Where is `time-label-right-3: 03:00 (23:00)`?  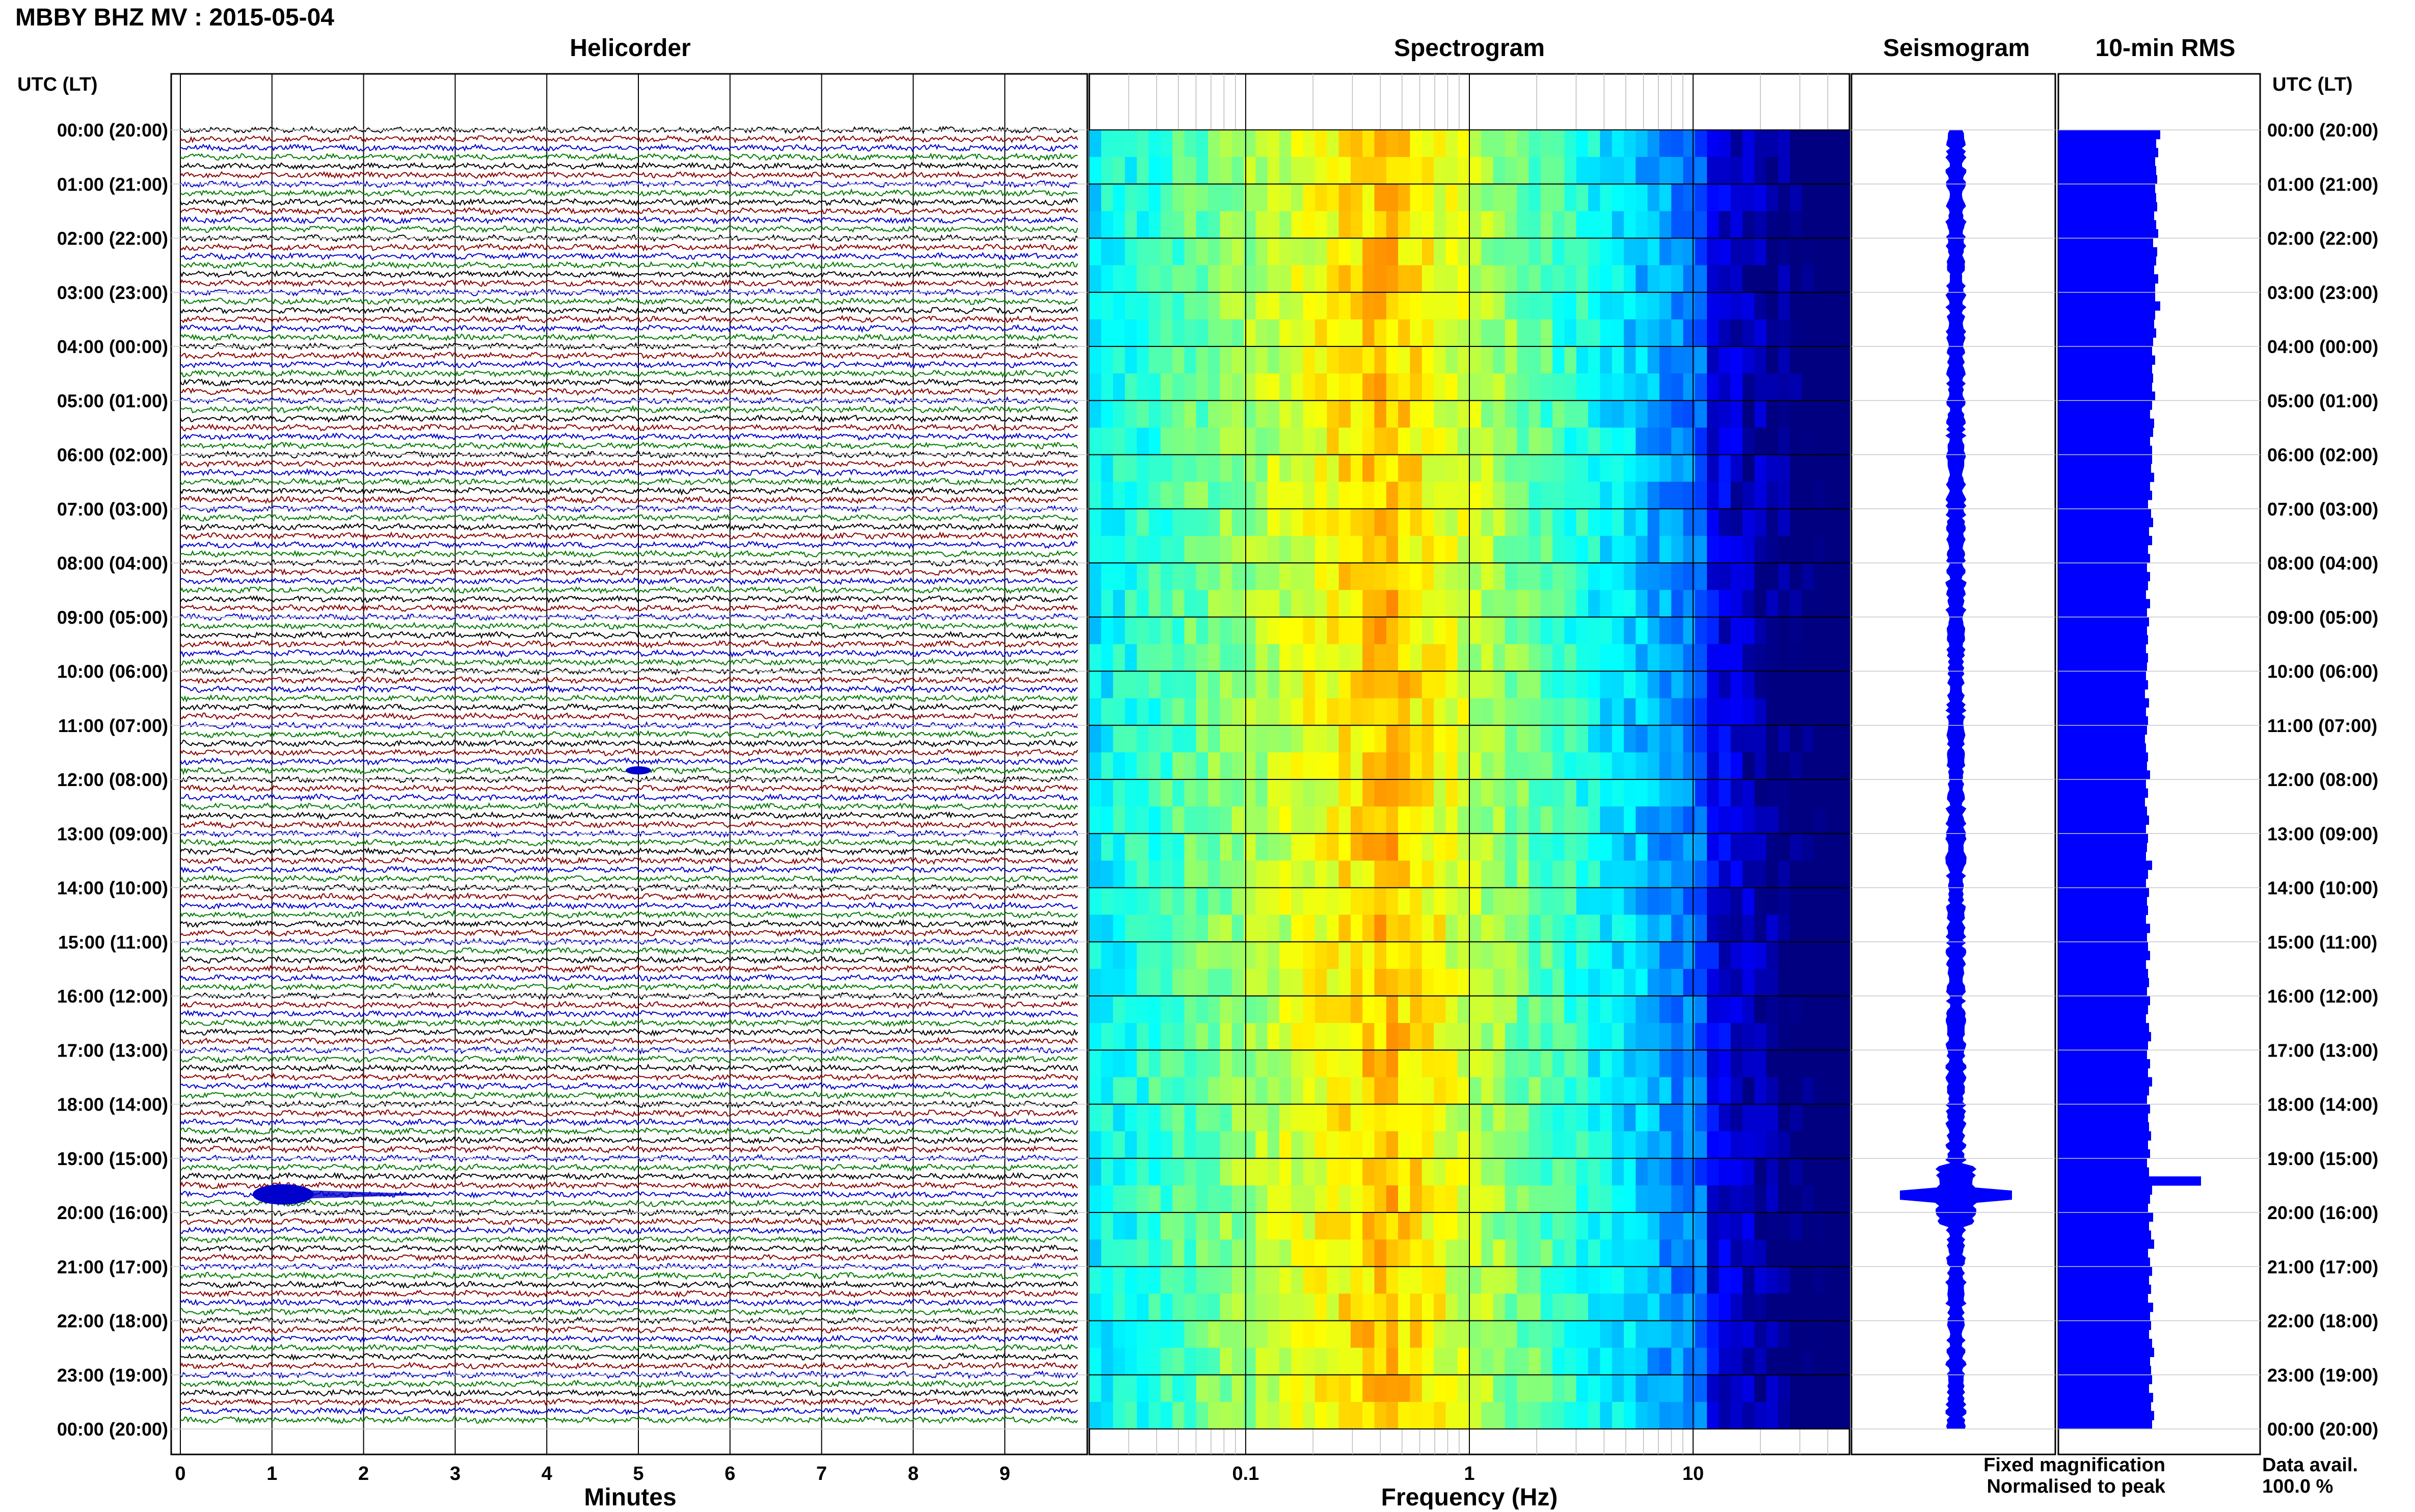
time-label-right-3: 03:00 (23:00) is located at coordinates (2322, 292).